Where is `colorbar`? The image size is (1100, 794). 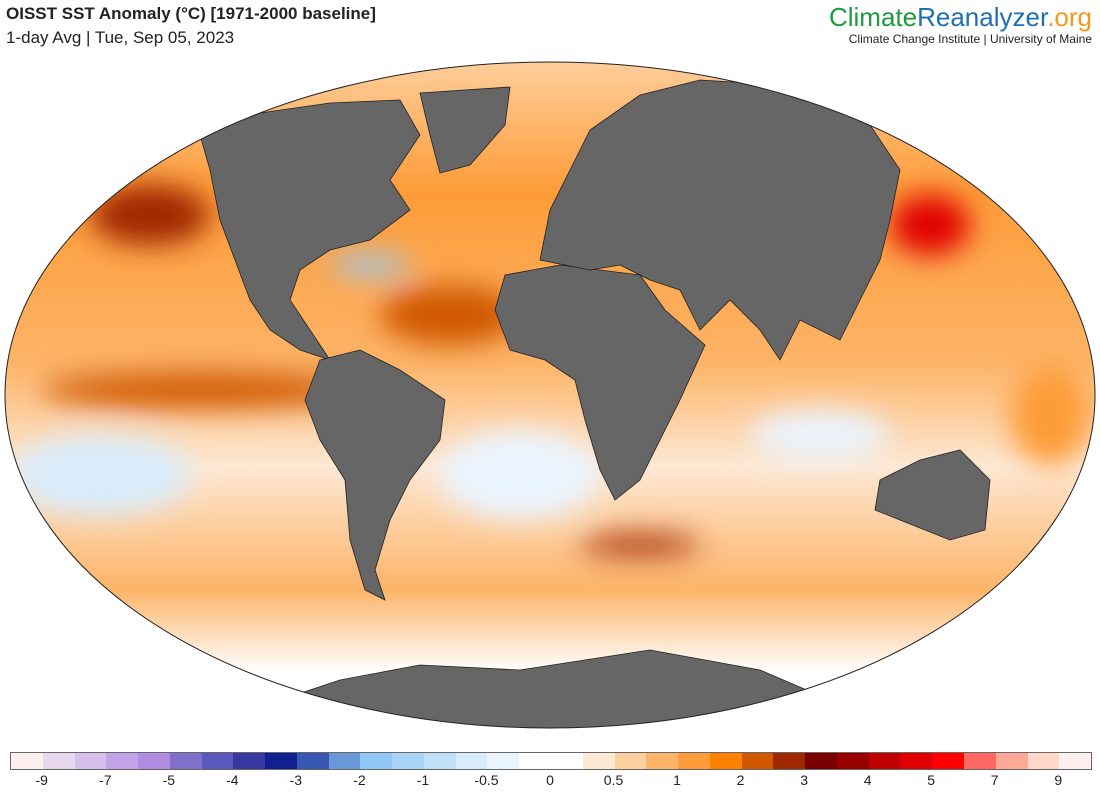
colorbar is located at coordinates (551, 761).